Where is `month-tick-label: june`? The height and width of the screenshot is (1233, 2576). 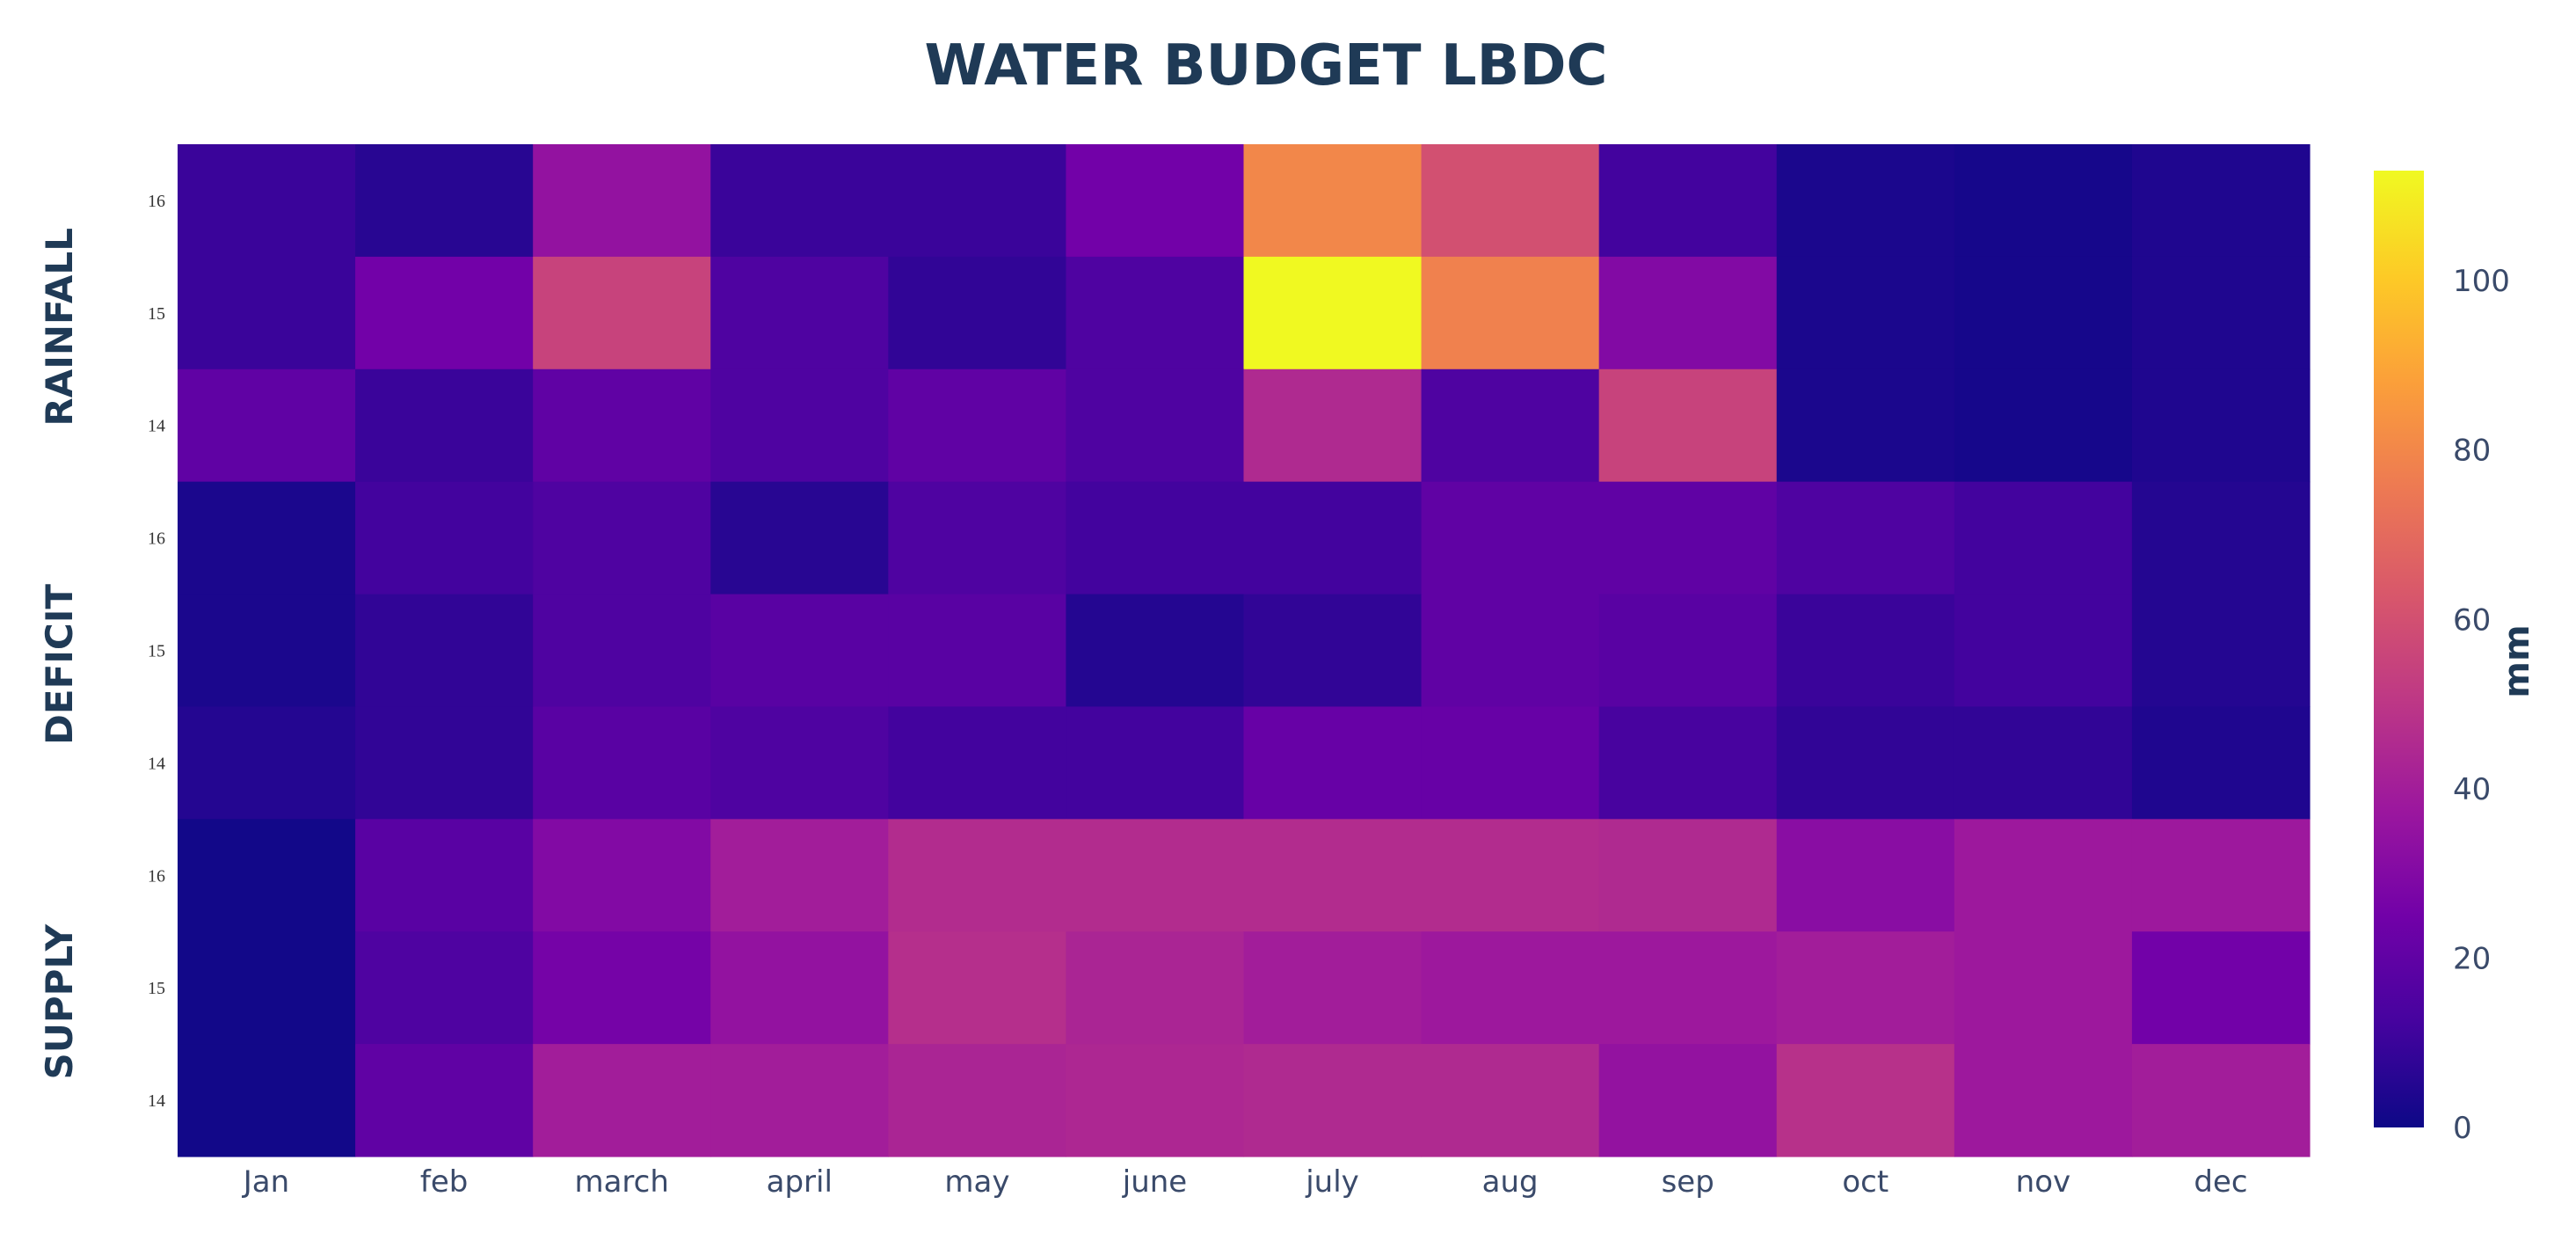
month-tick-label: june is located at coordinates (1154, 1182).